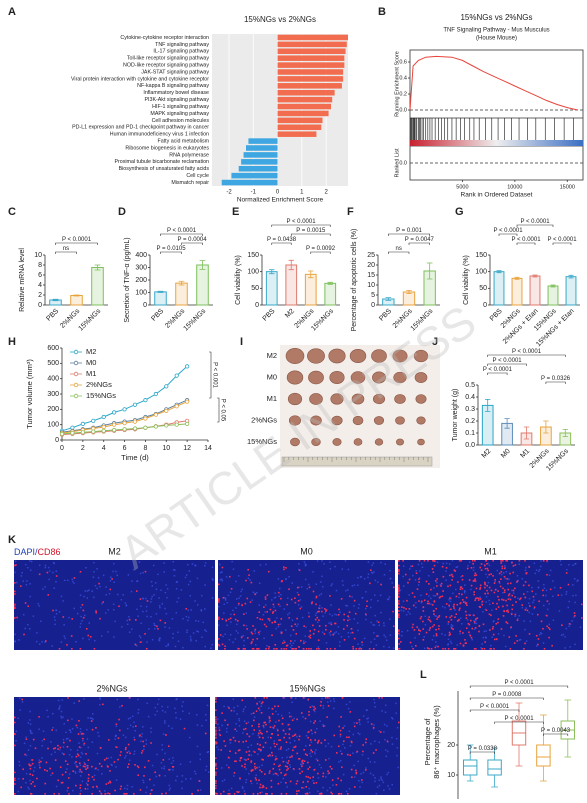  I want to click on y-tick-label: 20, so click(371, 265).